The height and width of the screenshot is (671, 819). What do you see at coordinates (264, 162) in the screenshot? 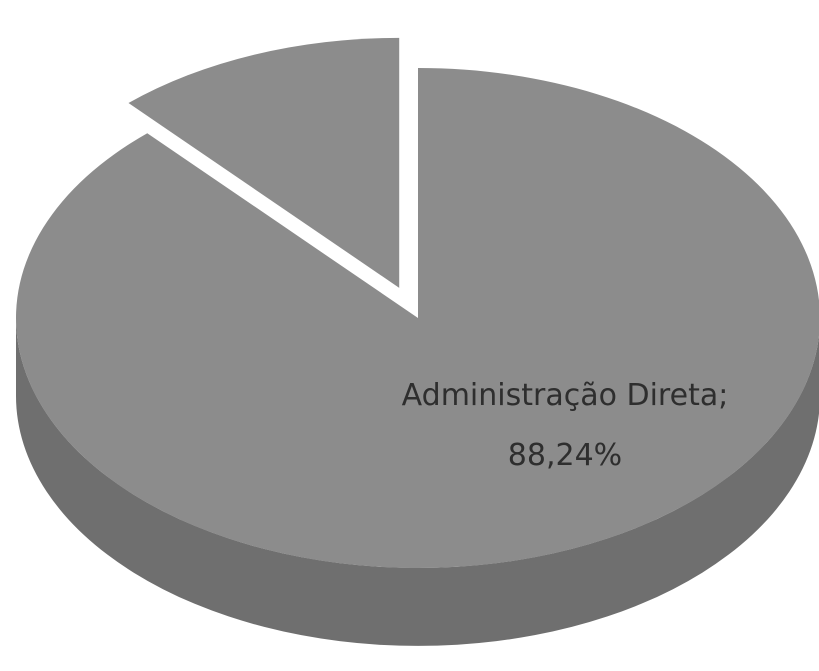
I see `pie-slice-1-top` at bounding box center [264, 162].